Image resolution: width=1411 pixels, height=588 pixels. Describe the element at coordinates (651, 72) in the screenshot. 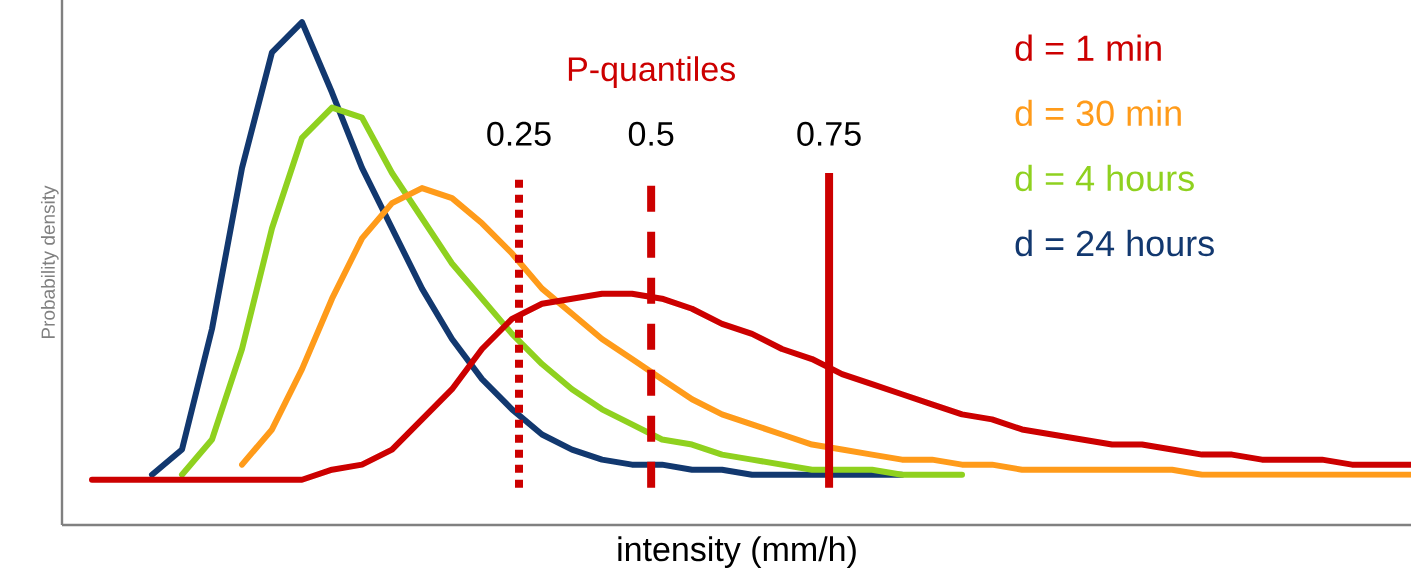

I see `annotation: P-quantiles` at that location.